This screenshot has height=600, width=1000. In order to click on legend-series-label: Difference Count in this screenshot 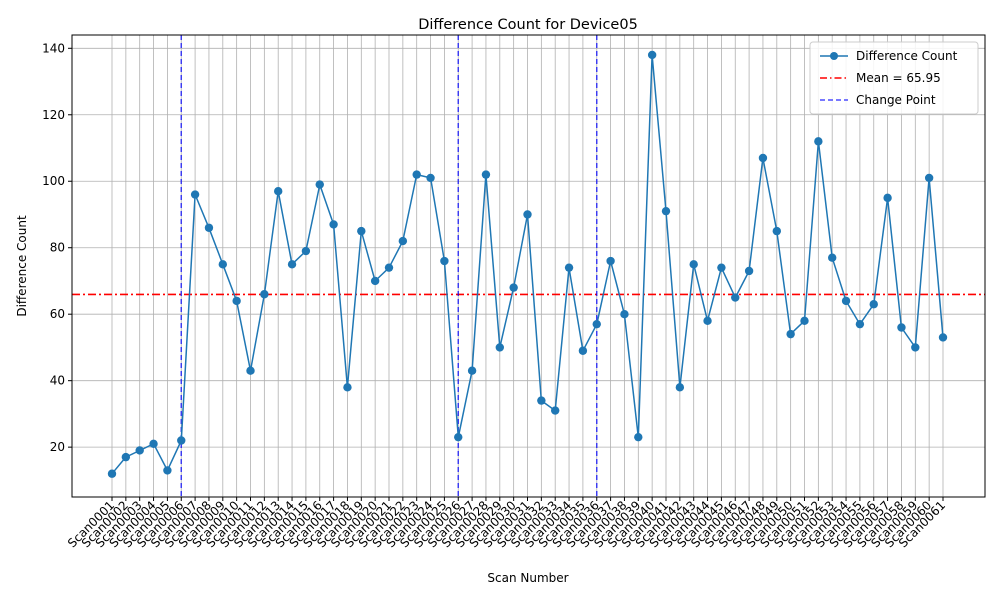, I will do `click(907, 56)`.